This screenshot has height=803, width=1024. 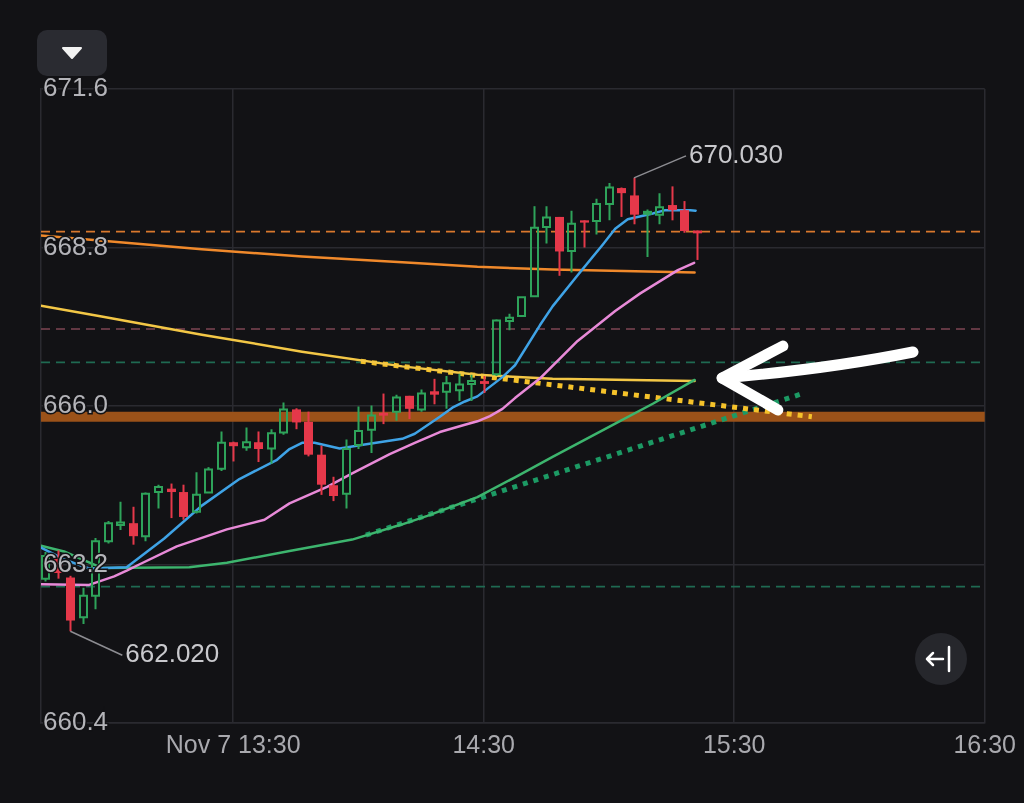 I want to click on y-tick-label: 666.0, so click(x=76, y=404).